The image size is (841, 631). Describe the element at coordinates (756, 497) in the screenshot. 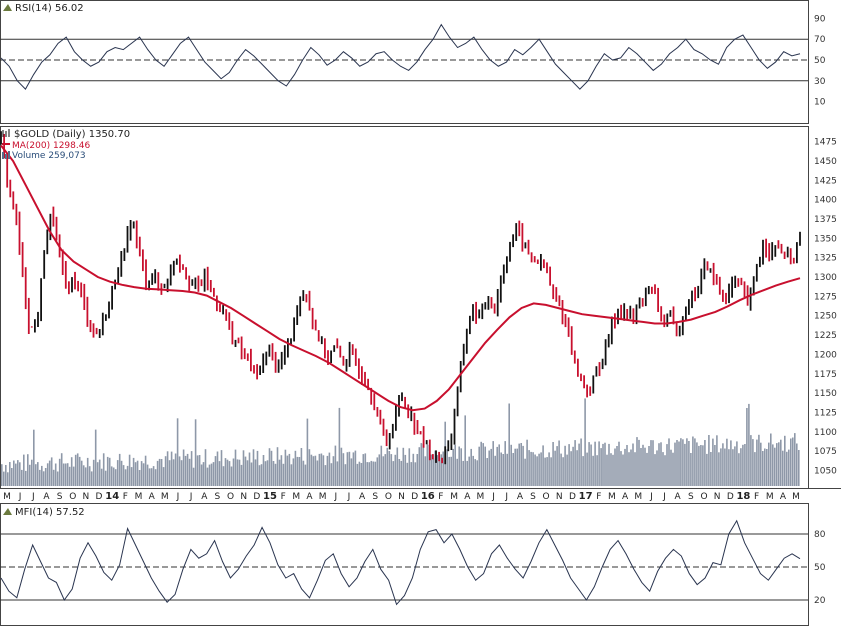

I see `x-tick-label: F` at that location.